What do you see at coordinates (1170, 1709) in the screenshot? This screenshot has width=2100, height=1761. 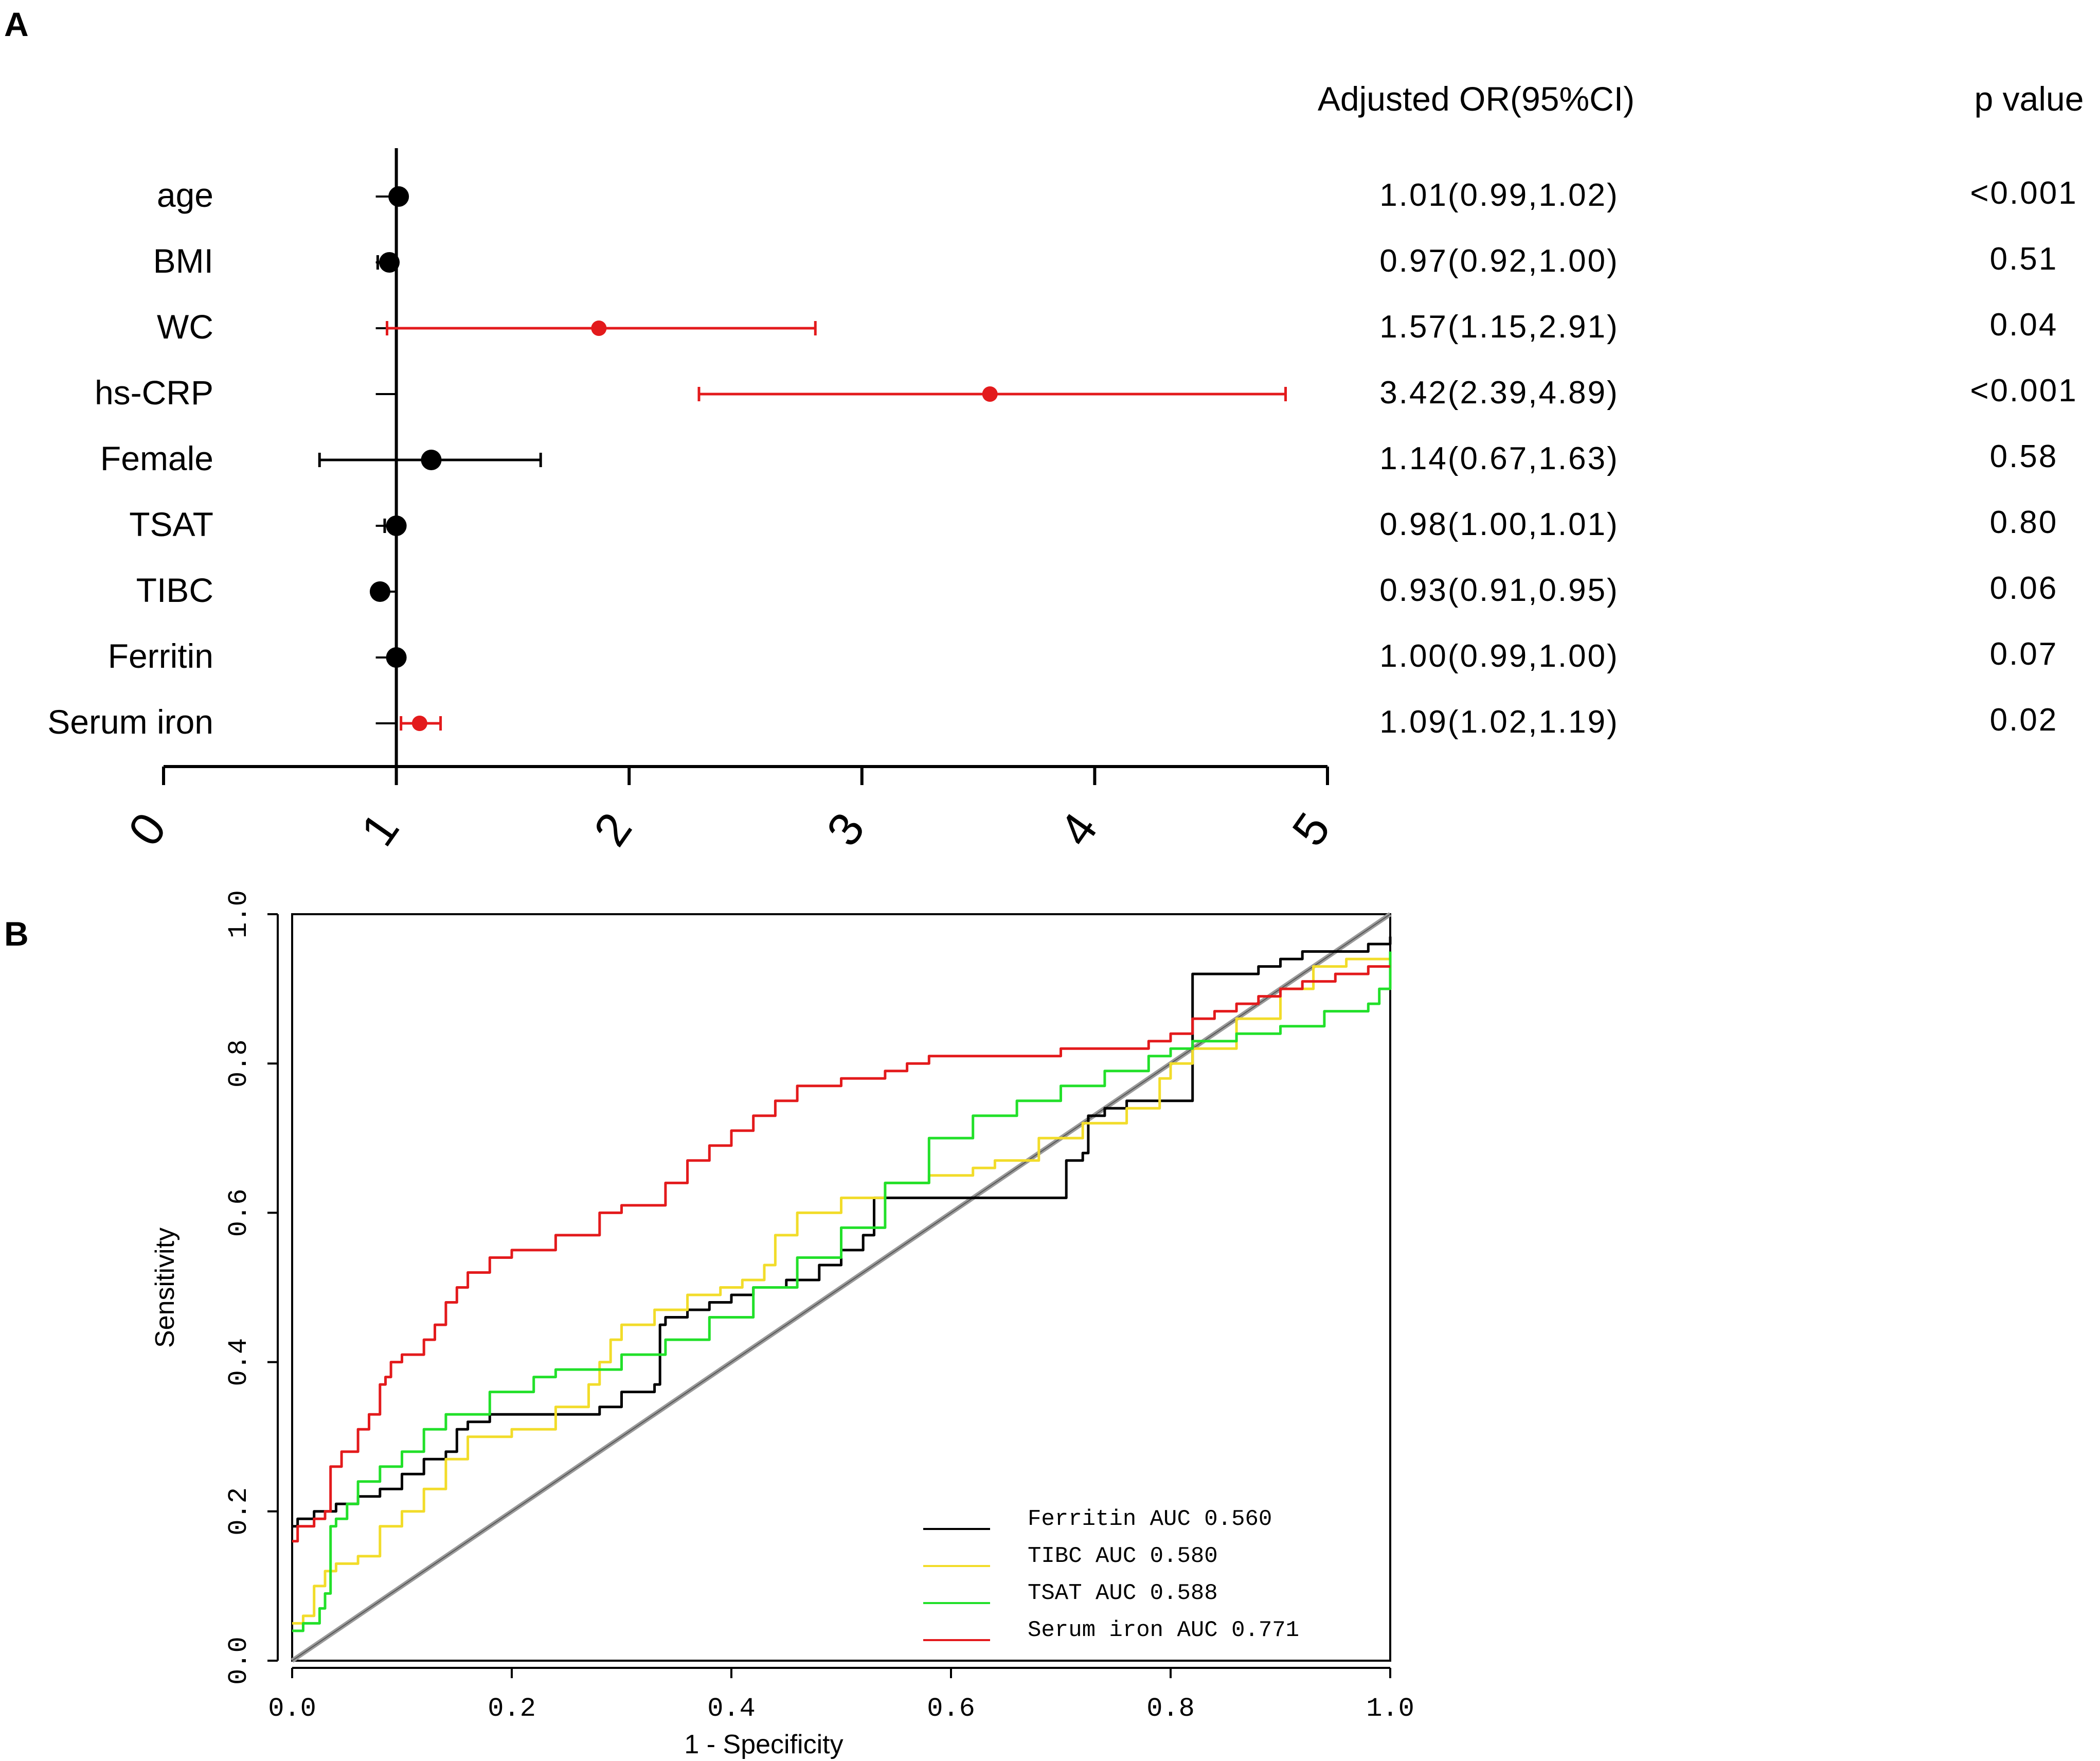 I see `roc-x-tick-label: 0.8` at bounding box center [1170, 1709].